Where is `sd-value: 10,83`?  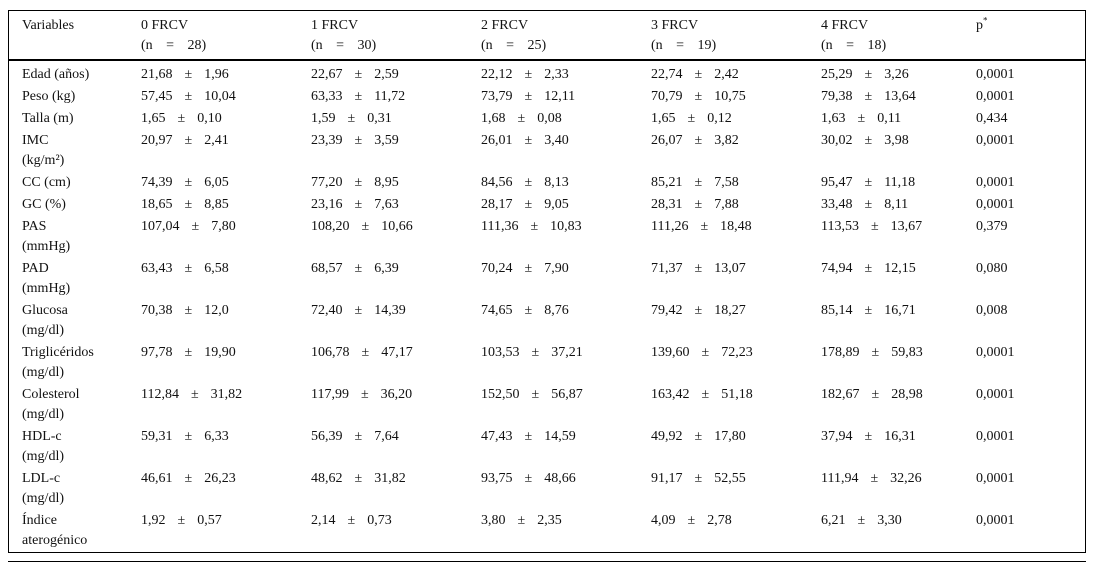 sd-value: 10,83 is located at coordinates (566, 226).